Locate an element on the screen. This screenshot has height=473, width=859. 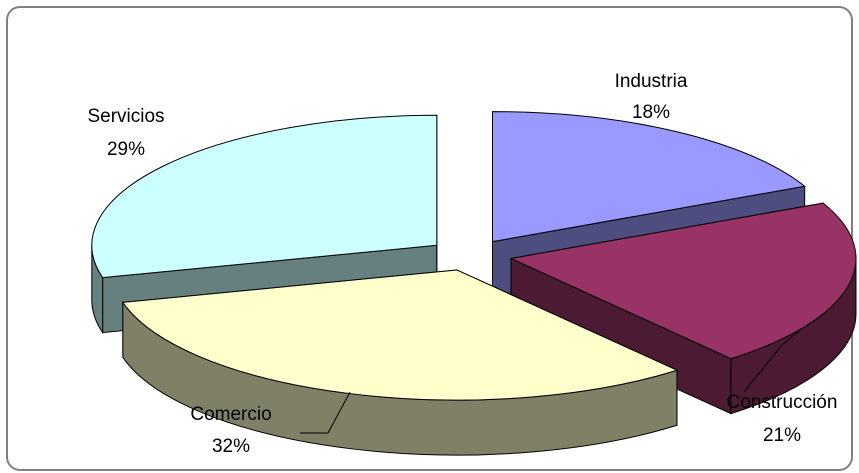
slice-value-comercio: 32% is located at coordinates (231, 446).